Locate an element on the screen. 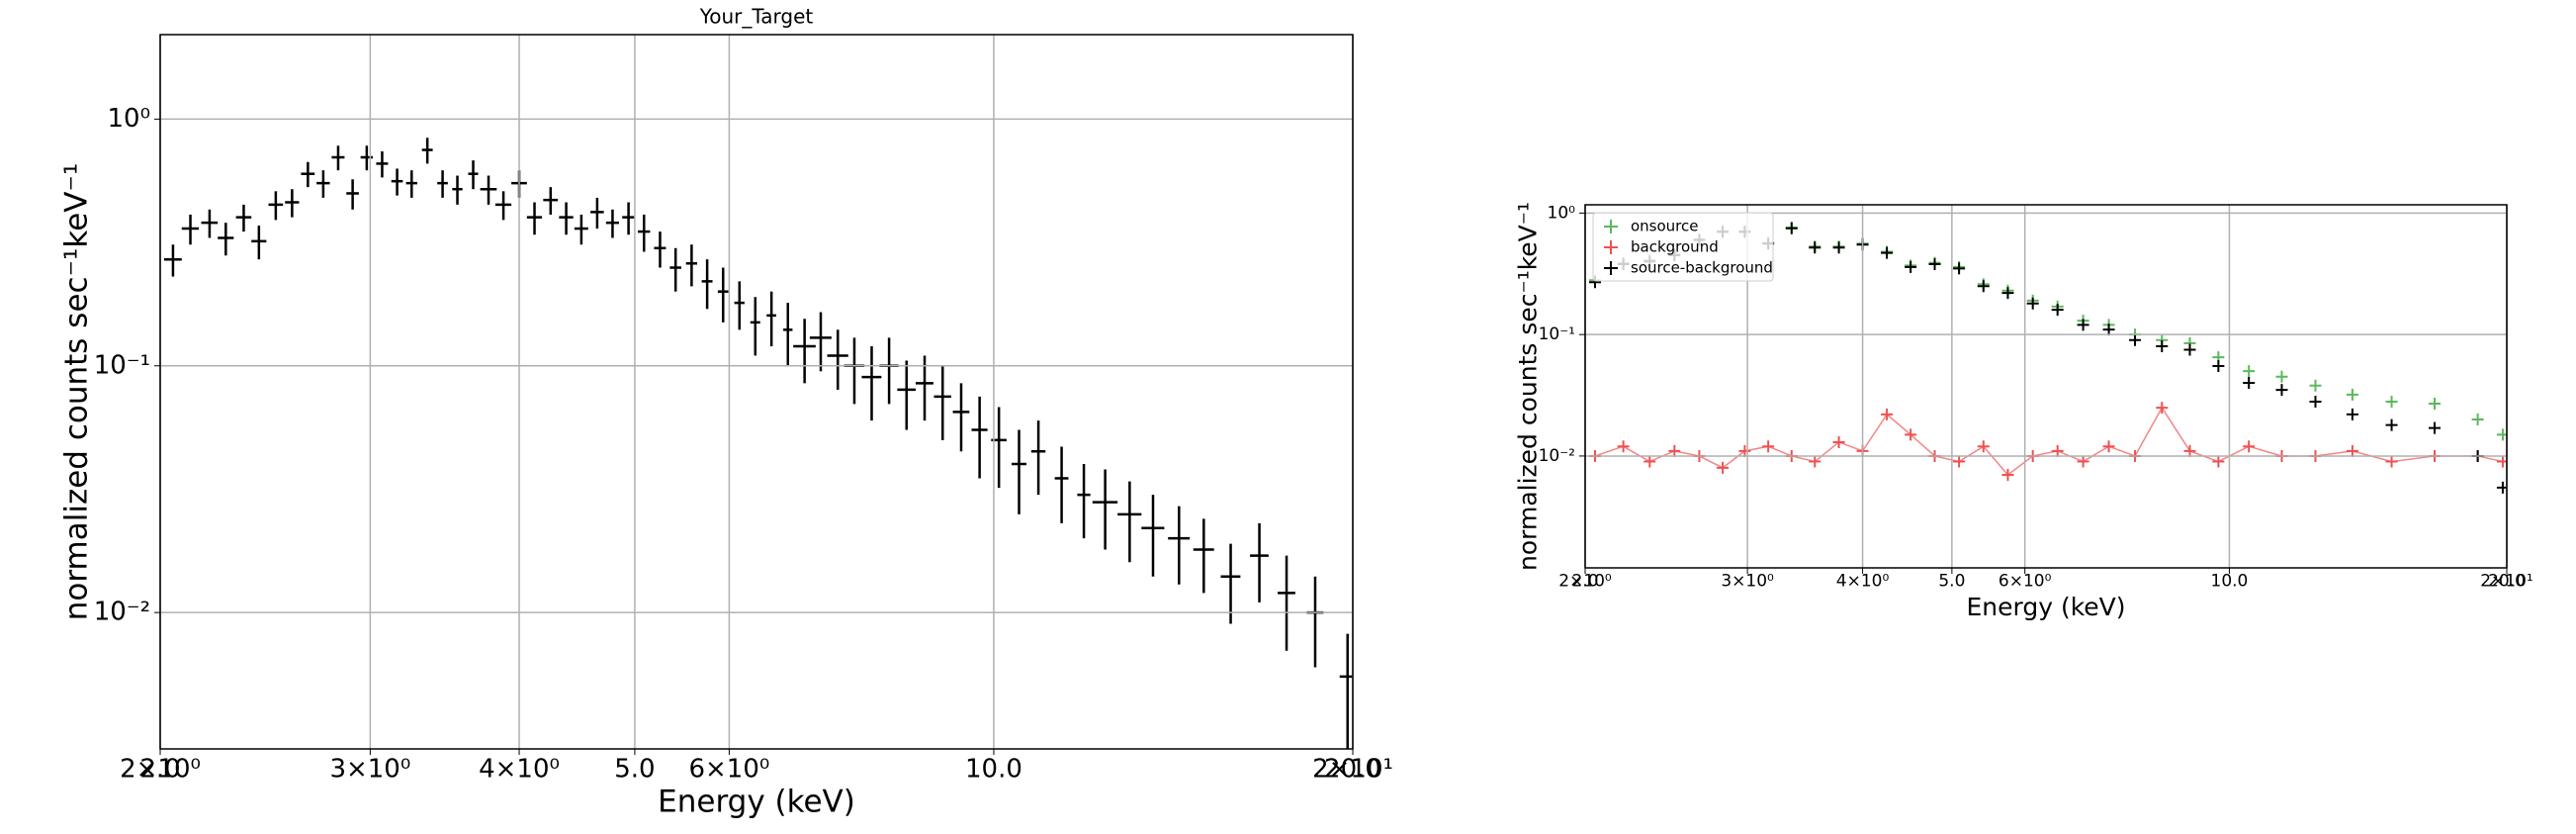  legend-box is located at coordinates (1683, 247).